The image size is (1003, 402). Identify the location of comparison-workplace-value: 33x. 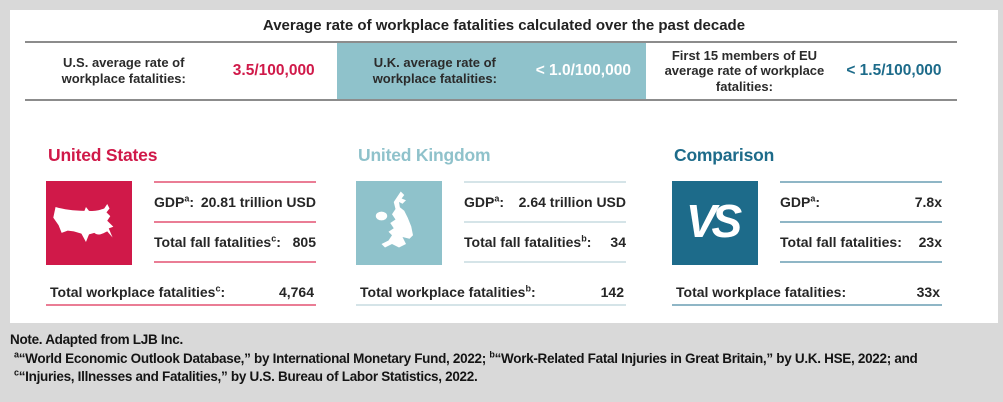
(928, 291).